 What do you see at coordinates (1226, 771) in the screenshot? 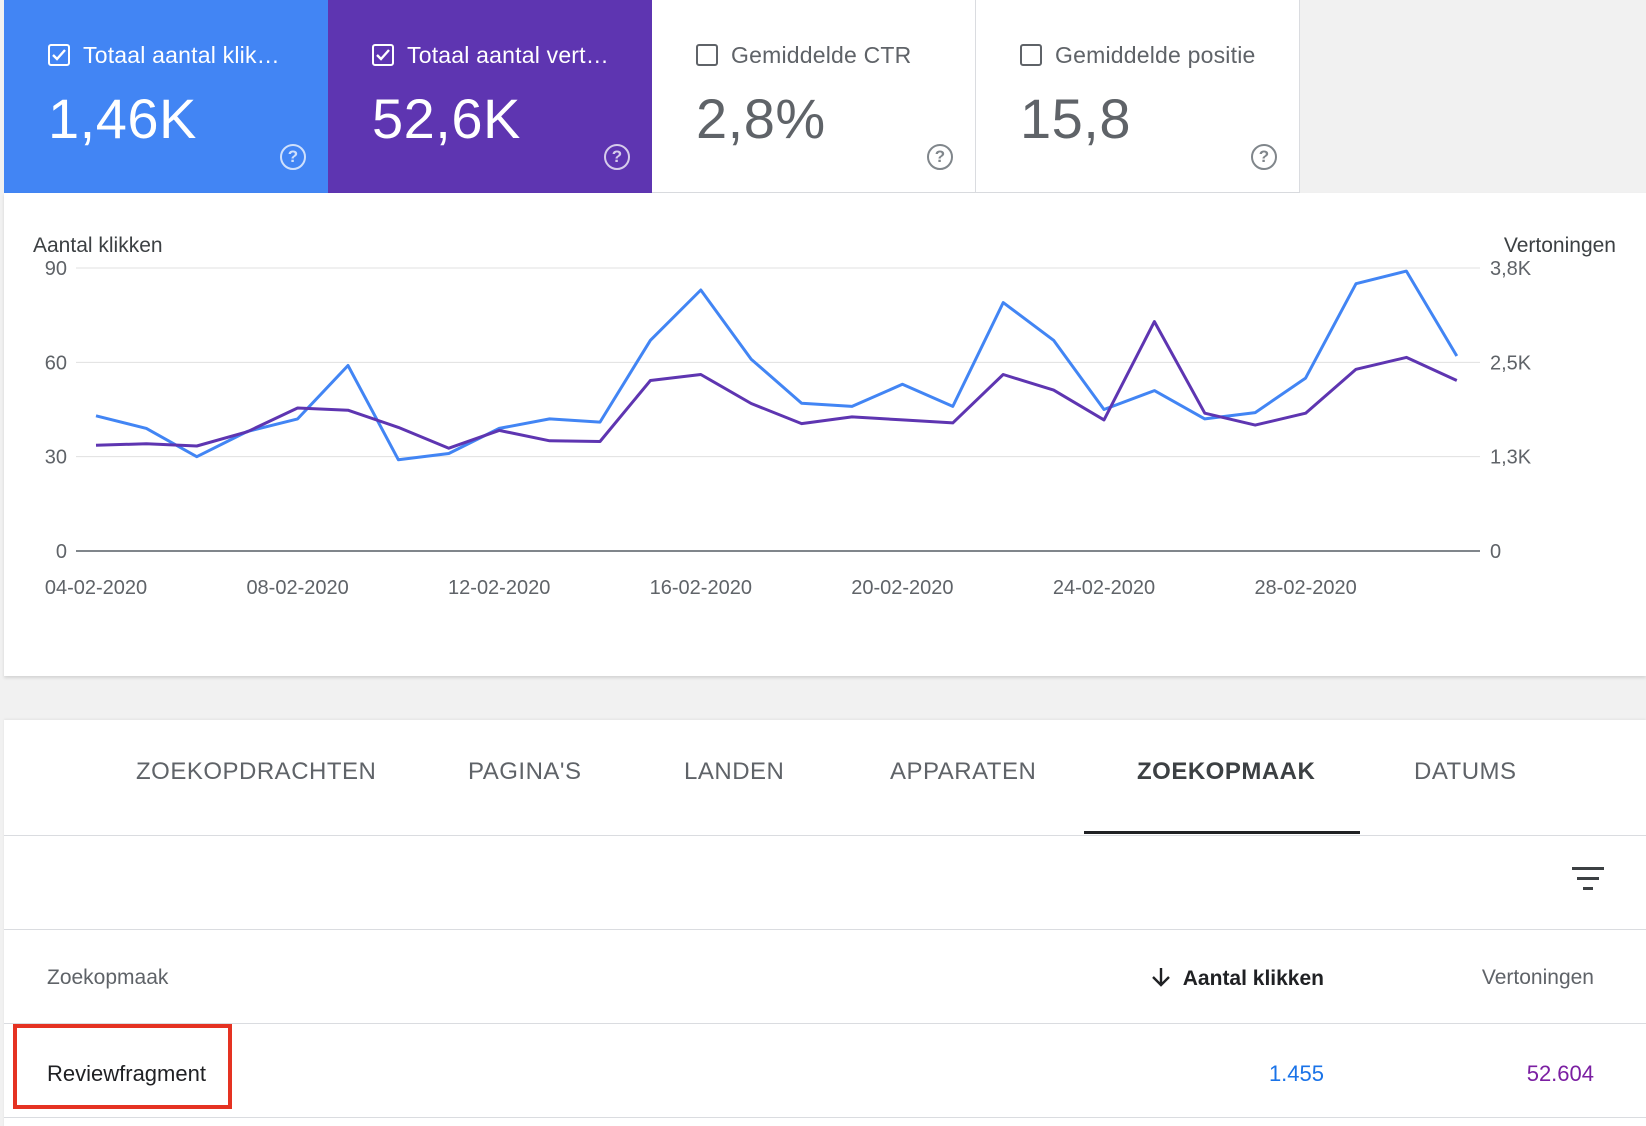
I see `tab-zoekopmaak: ZOEKOPMAAK` at bounding box center [1226, 771].